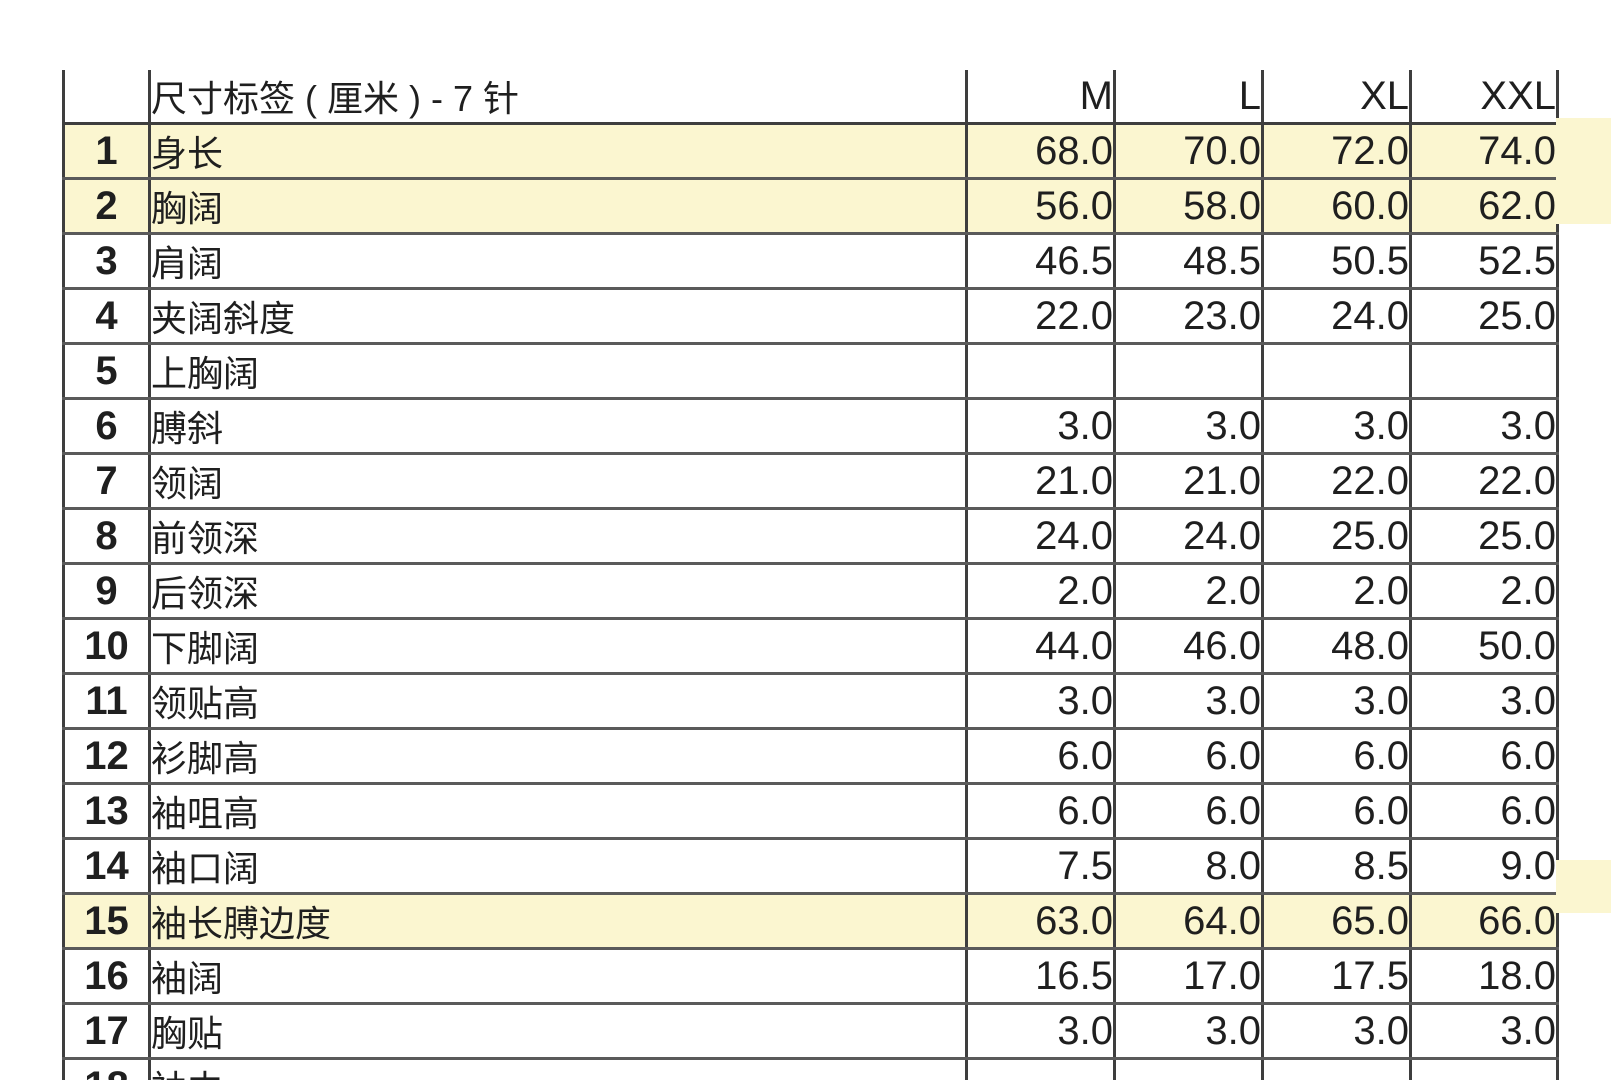 Image resolution: width=1611 pixels, height=1080 pixels. I want to click on cell-xxl: 2.0, so click(1484, 591).